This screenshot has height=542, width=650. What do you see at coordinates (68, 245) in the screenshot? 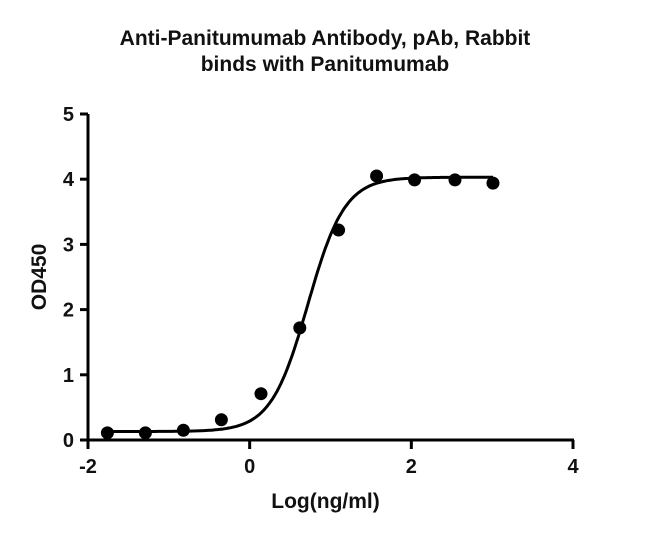
I see `y-tick-label: 3` at bounding box center [68, 245].